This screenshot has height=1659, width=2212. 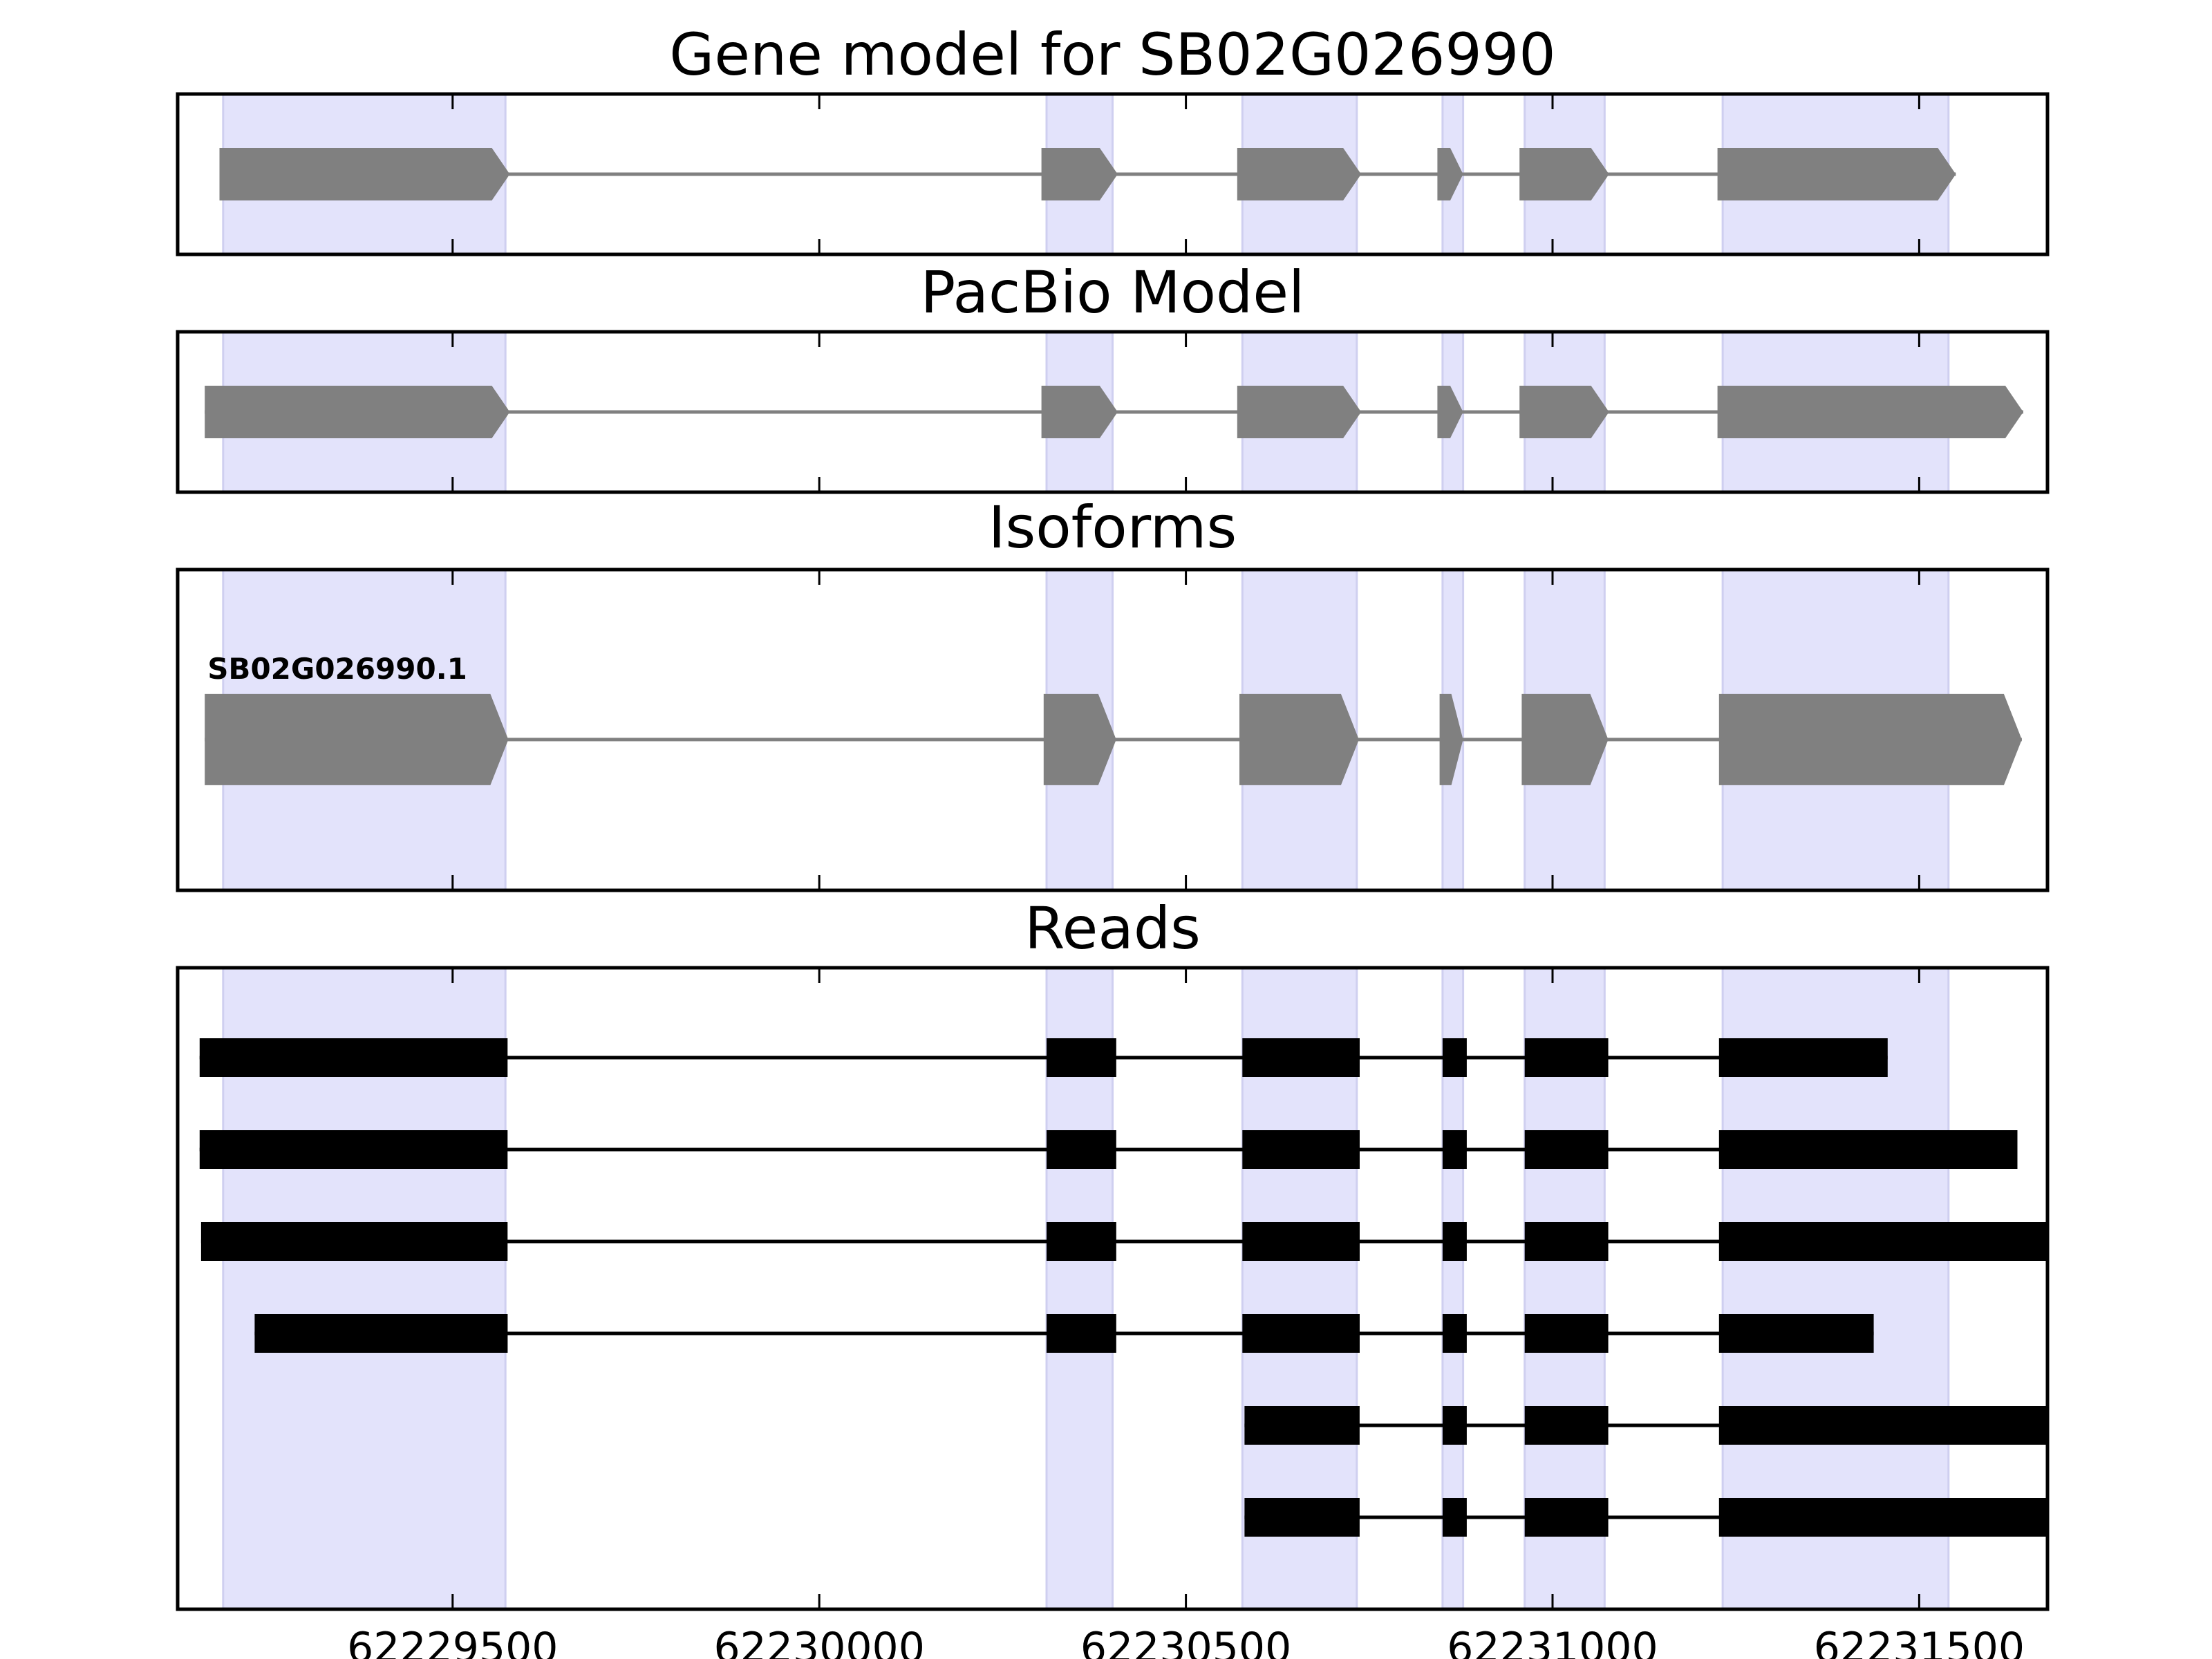 What do you see at coordinates (1112, 928) in the screenshot?
I see `panel-title: Reads` at bounding box center [1112, 928].